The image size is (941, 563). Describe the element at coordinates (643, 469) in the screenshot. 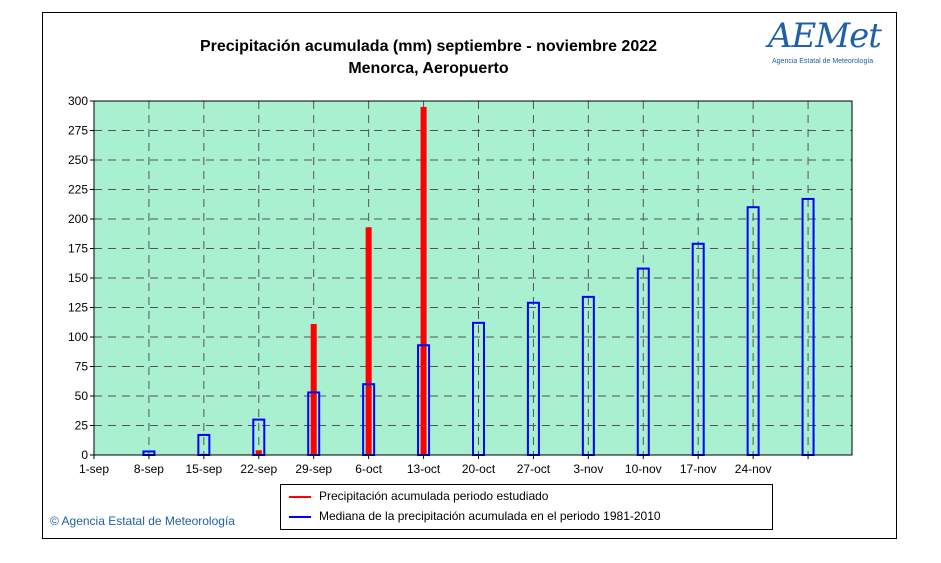

I see `x-tick-label: 10-nov` at that location.